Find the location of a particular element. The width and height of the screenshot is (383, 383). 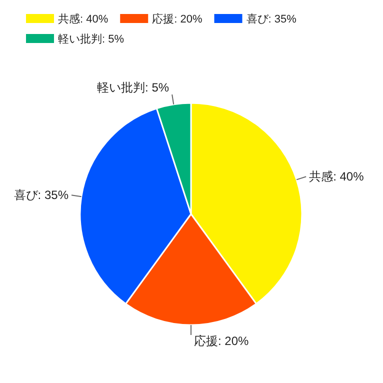

legend-label: 共感: 40% is located at coordinates (83, 19).